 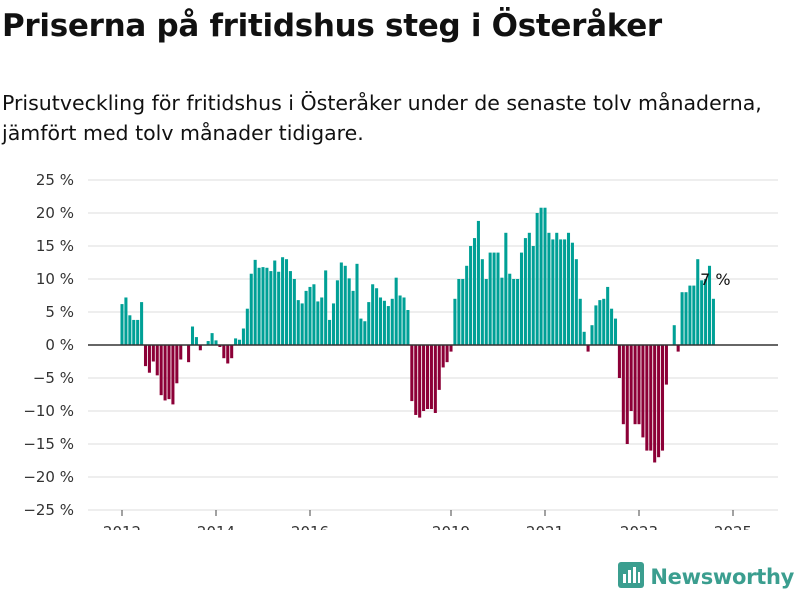 I want to click on x-tick-label: 2023, so click(x=639, y=526).